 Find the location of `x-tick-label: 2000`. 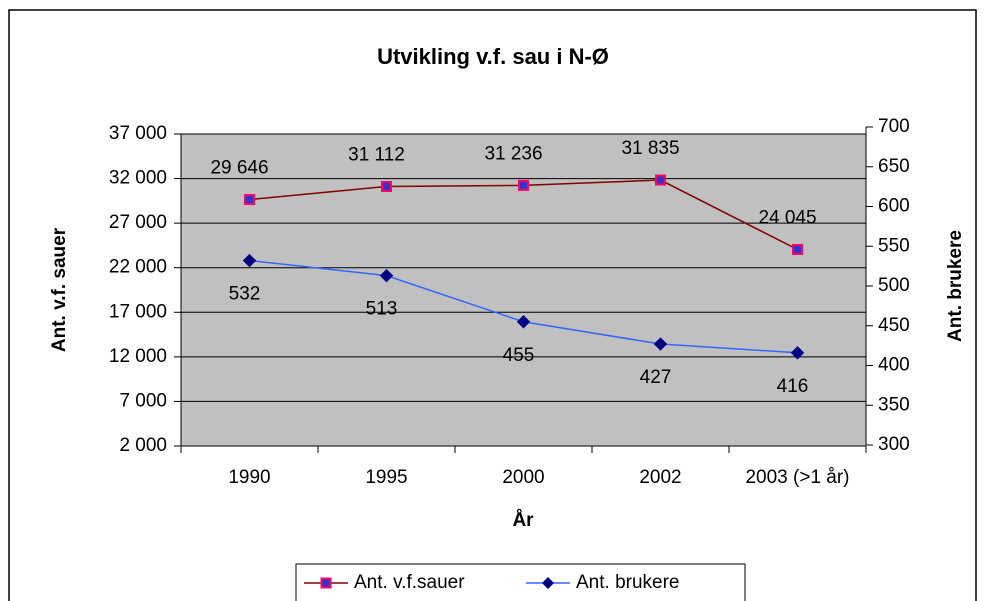

x-tick-label: 2000 is located at coordinates (523, 477).